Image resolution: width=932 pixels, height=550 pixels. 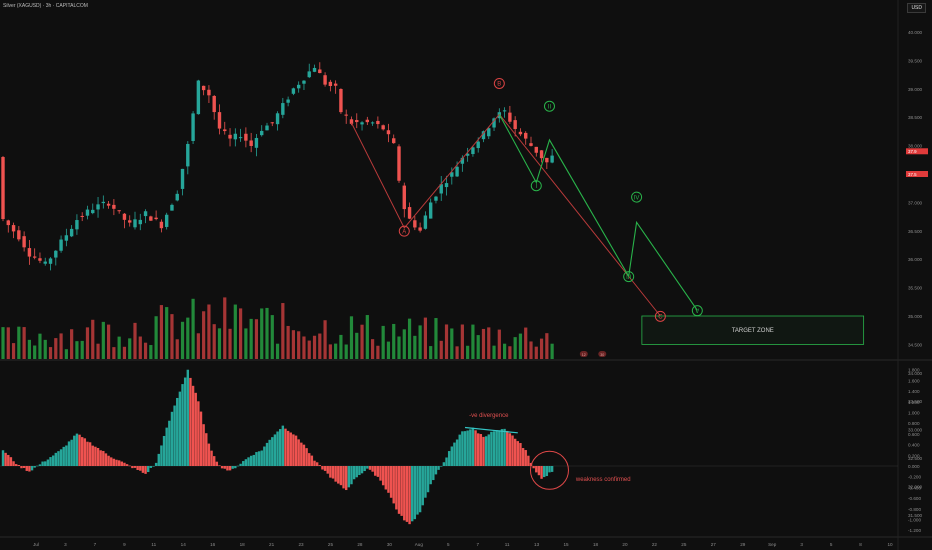 What do you see at coordinates (915, 231) in the screenshot?
I see `price-tick-label: 36.500` at bounding box center [915, 231].